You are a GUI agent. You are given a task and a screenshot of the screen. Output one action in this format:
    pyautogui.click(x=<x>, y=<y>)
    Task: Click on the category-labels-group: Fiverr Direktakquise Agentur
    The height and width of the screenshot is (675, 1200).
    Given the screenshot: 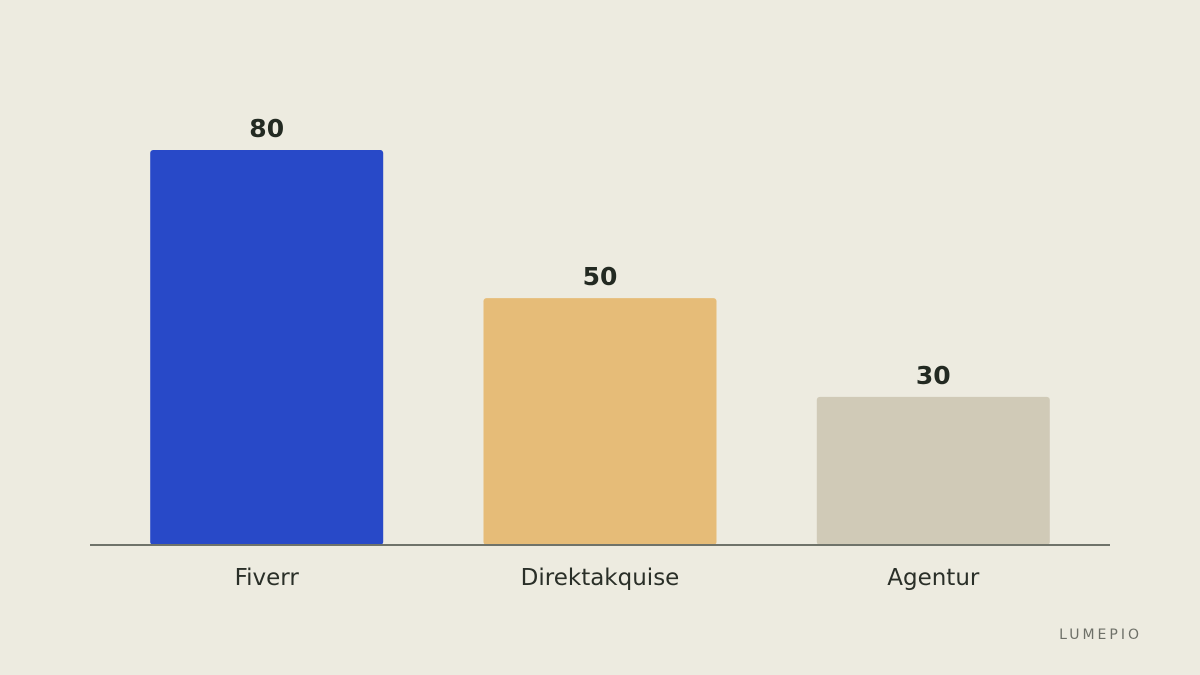 What is the action you would take?
    pyautogui.click(x=607, y=578)
    